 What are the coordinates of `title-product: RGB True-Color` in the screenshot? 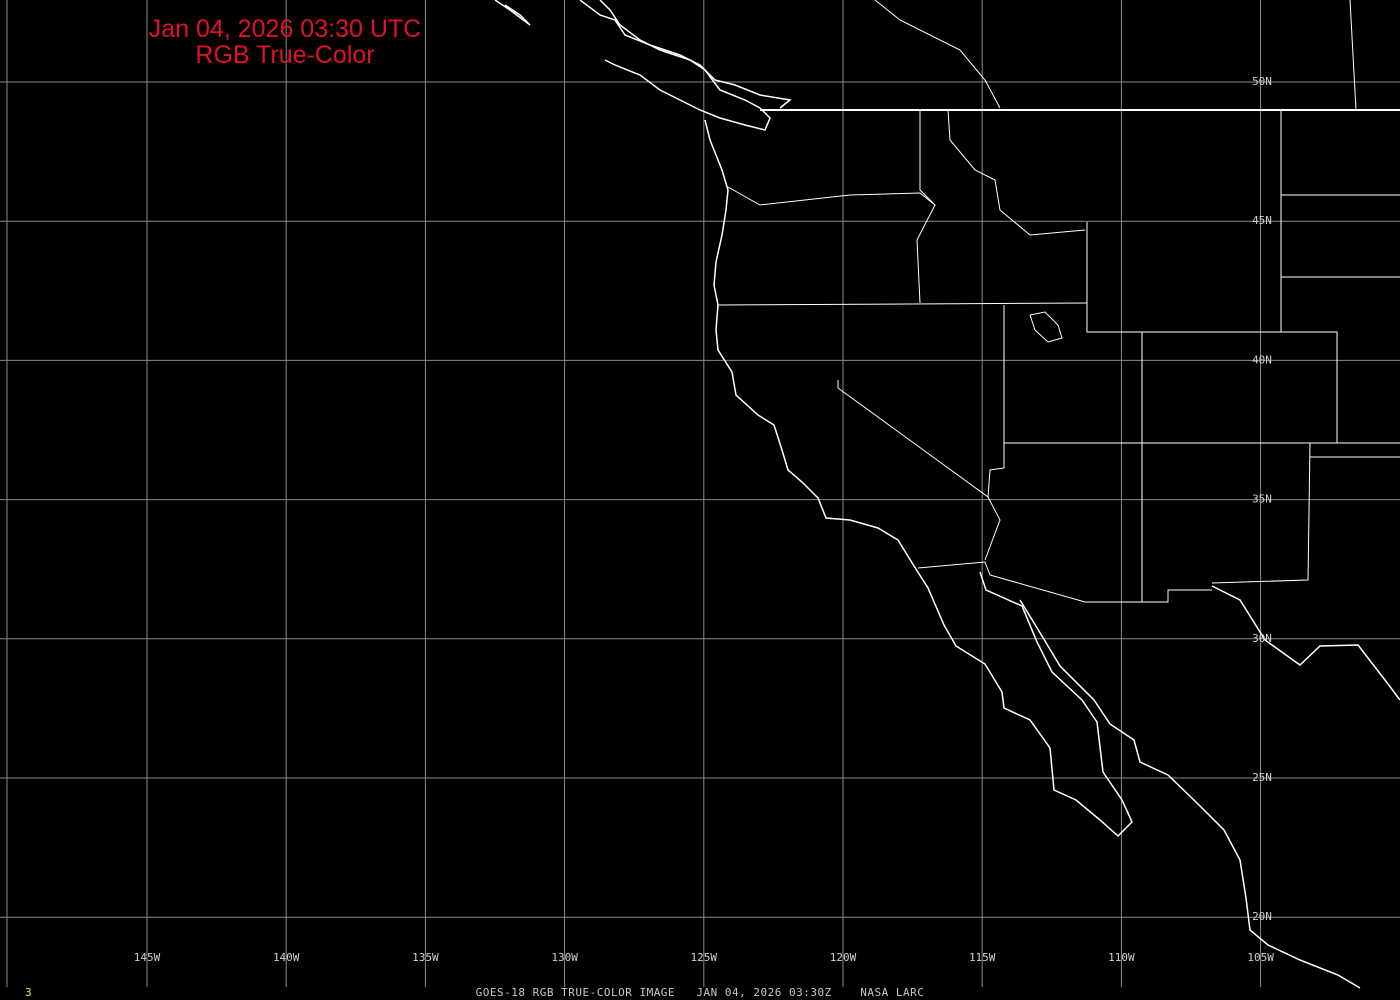 It's located at (285, 55).